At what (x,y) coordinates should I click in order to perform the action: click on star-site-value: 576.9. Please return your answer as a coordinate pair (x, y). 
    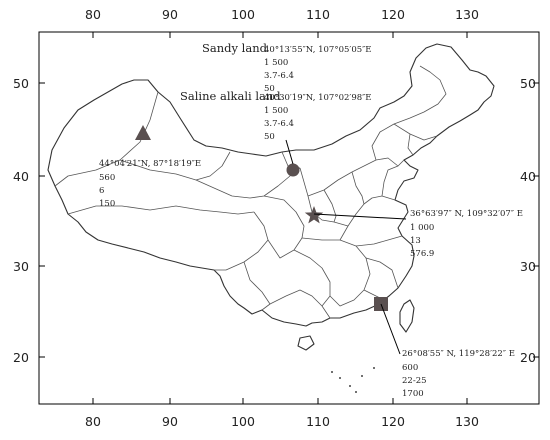
    Looking at the image, I should click on (422, 254).